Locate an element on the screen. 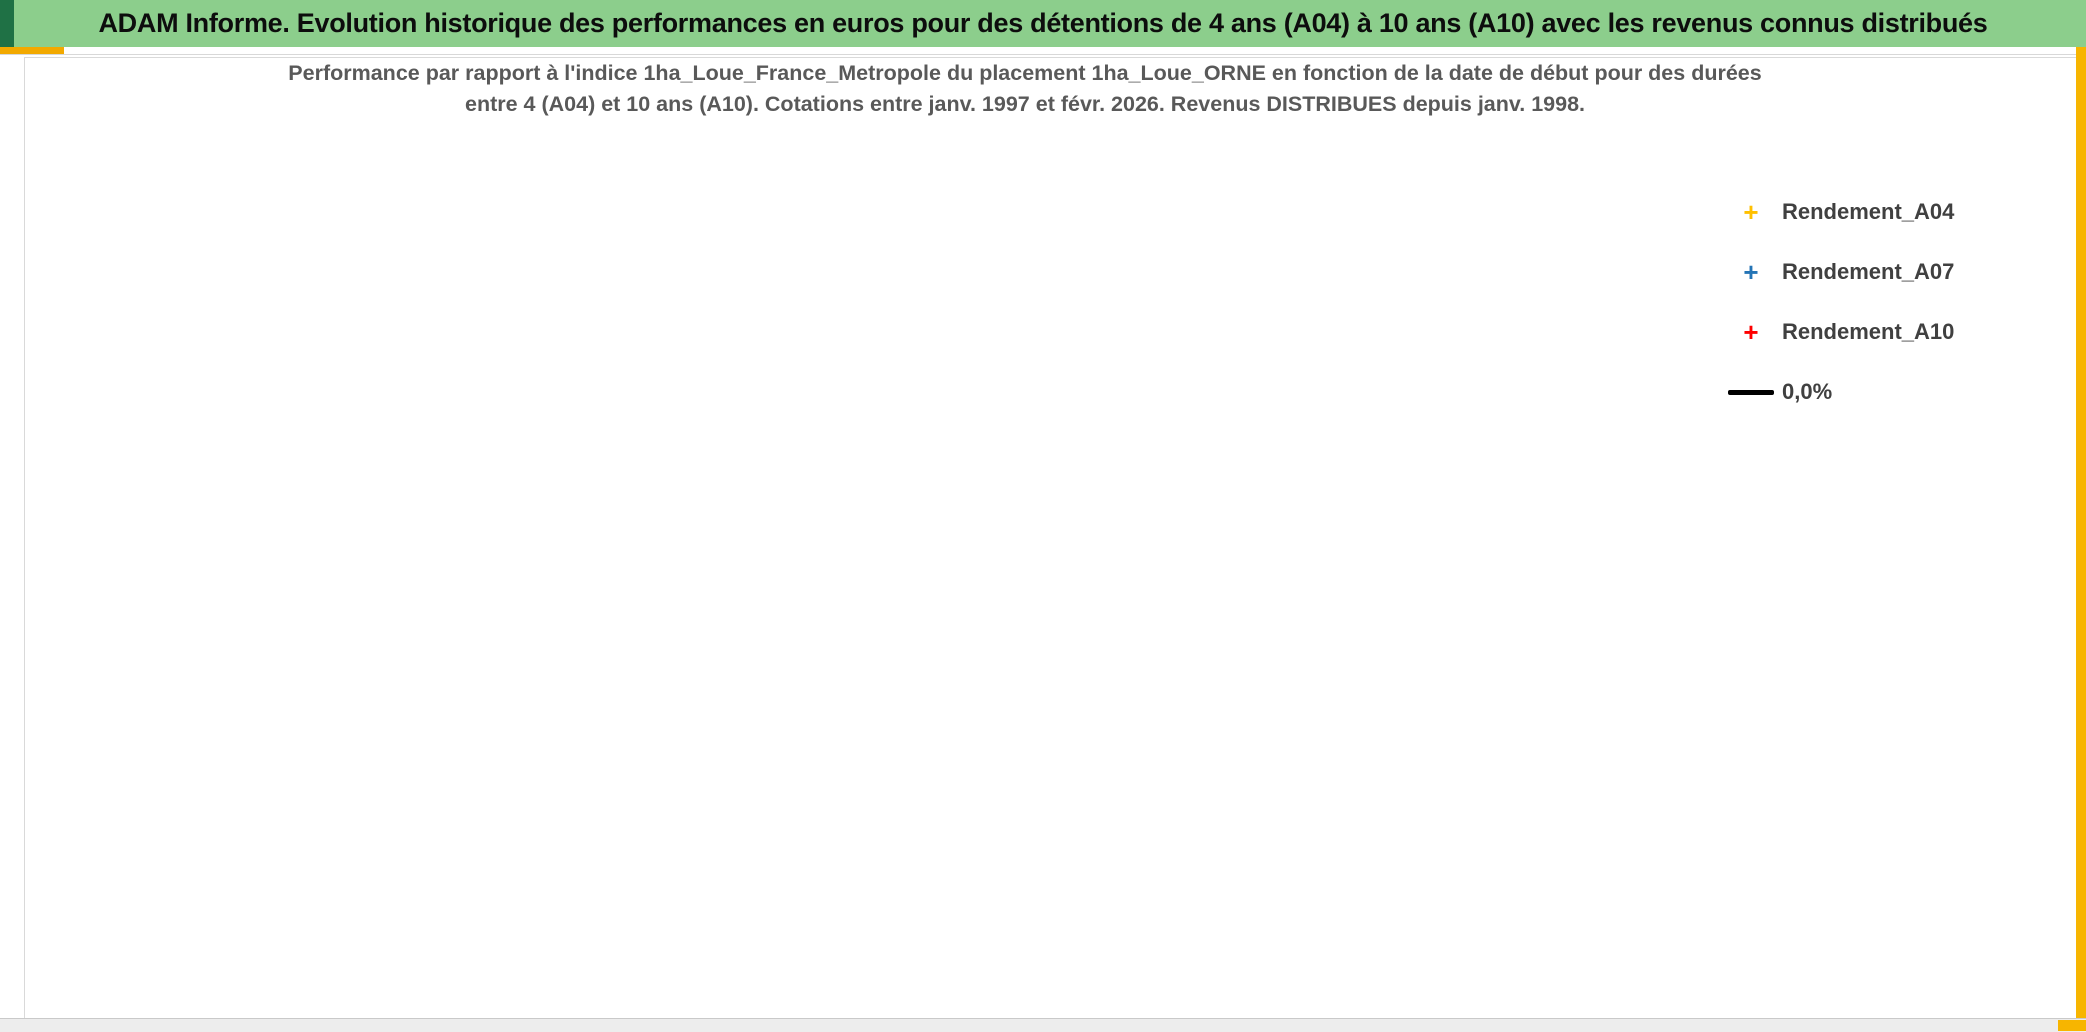 This screenshot has height=1032, width=2086. legend-label: 0,0% is located at coordinates (1807, 391).